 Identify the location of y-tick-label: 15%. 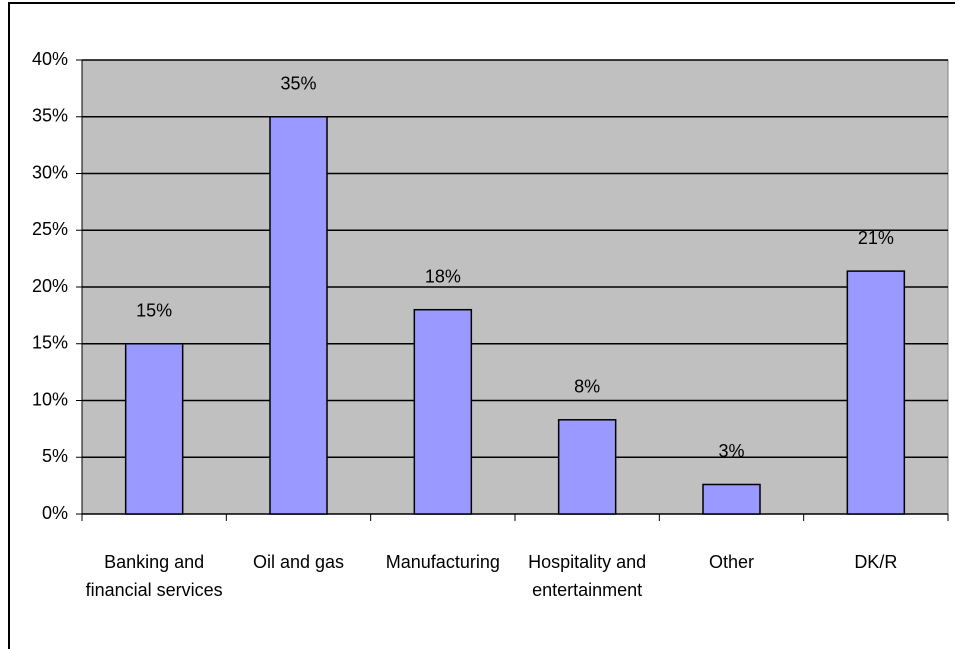
(50, 343).